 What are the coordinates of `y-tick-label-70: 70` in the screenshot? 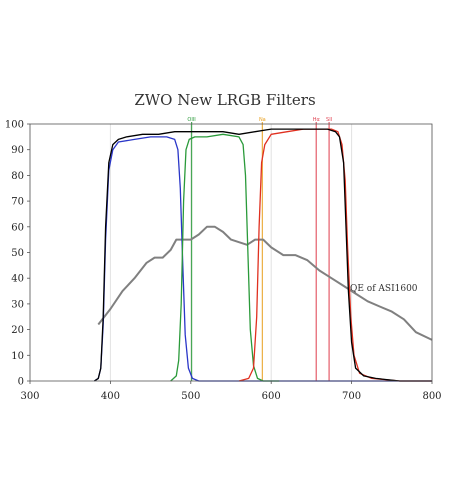 It's located at (17, 202).